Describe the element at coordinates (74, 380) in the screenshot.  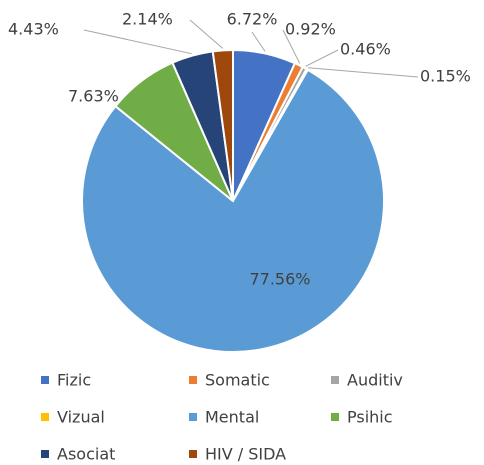
I see `legend-label: Fizic` at that location.